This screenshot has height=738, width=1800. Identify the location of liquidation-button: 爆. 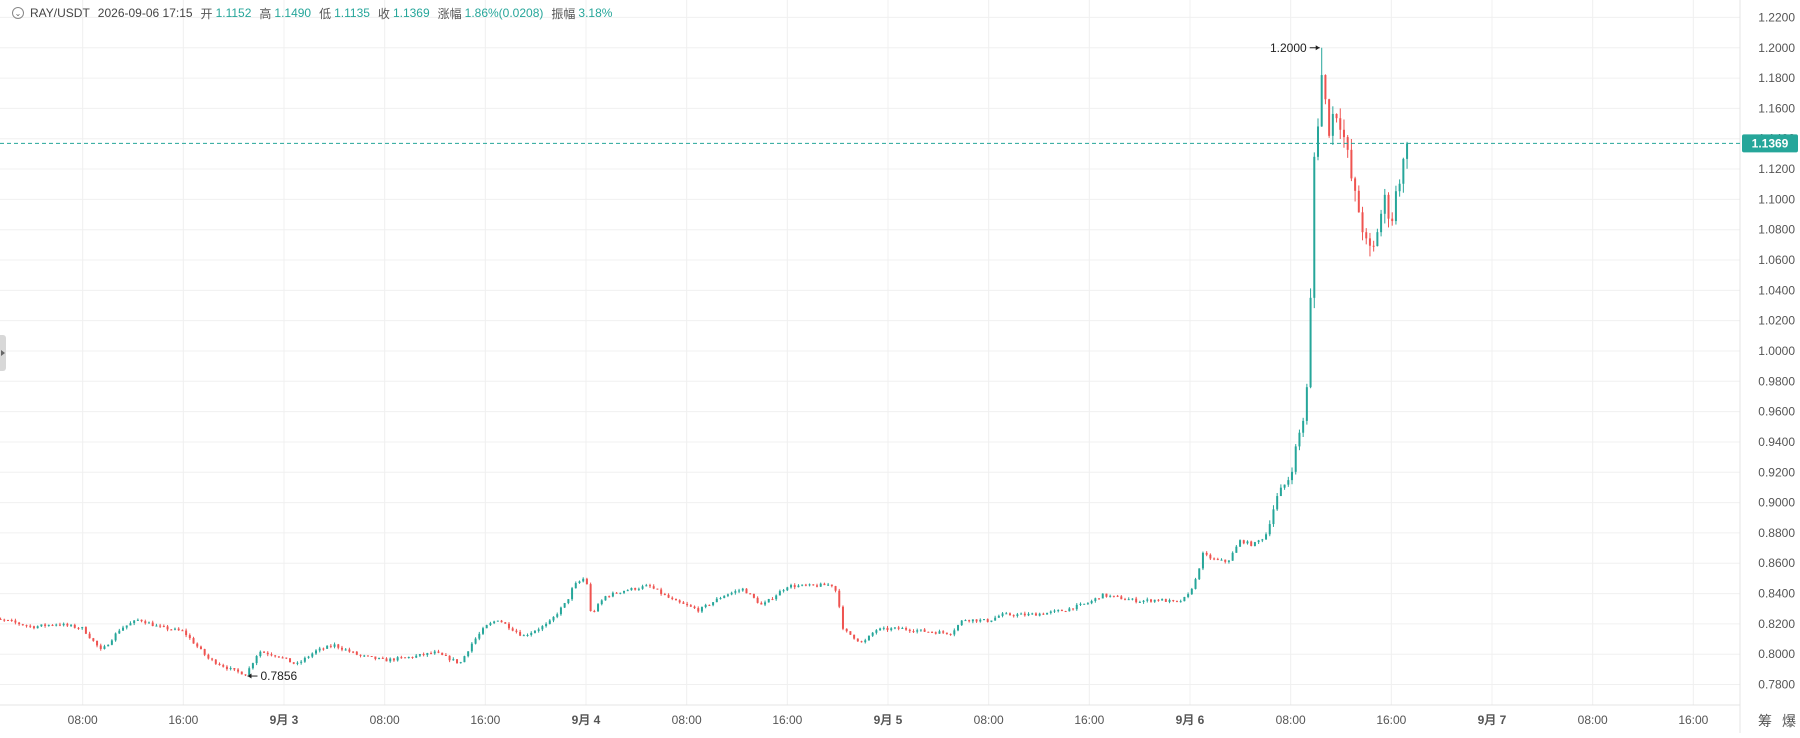
(1789, 721).